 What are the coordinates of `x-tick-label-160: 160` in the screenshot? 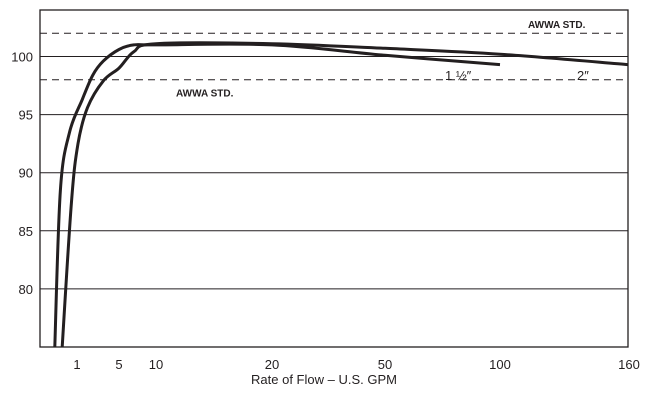 It's located at (629, 364).